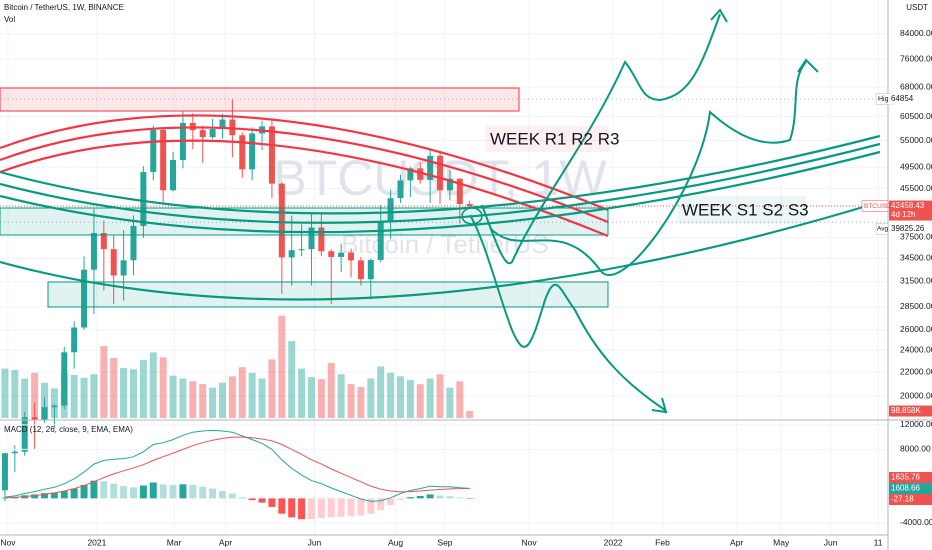  Describe the element at coordinates (395, 542) in the screenshot. I see `x-tick-label: Aug` at that location.